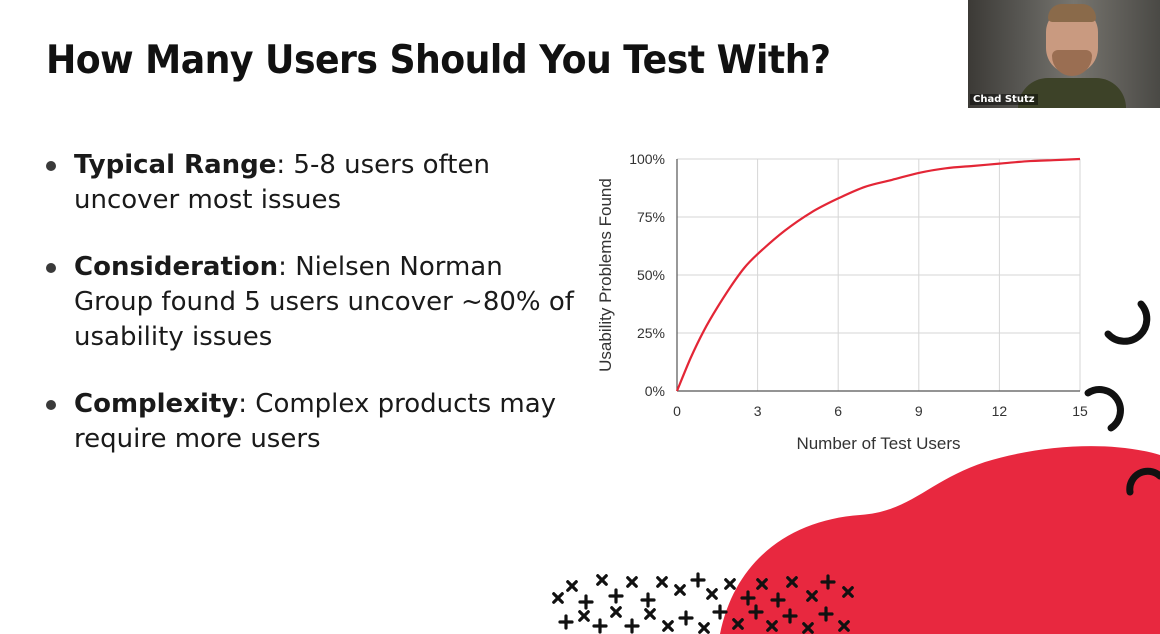 The image size is (1160, 634). What do you see at coordinates (919, 411) in the screenshot?
I see `x-tick-label: 9` at bounding box center [919, 411].